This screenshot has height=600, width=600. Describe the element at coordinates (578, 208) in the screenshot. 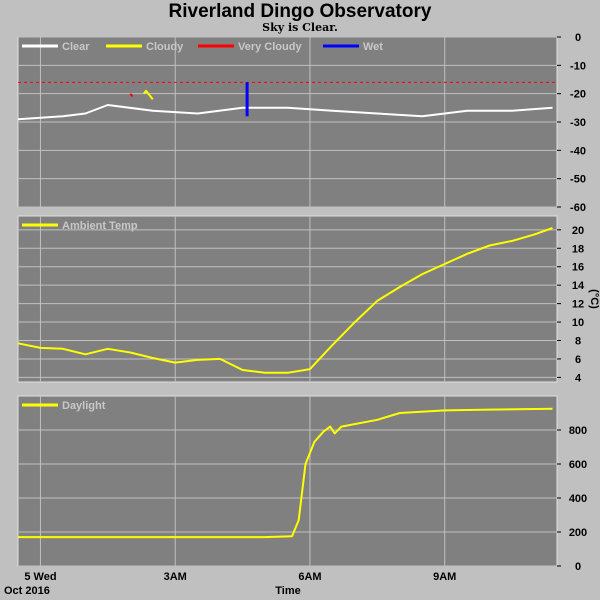

I see `y-tick-label-sky: -60` at that location.